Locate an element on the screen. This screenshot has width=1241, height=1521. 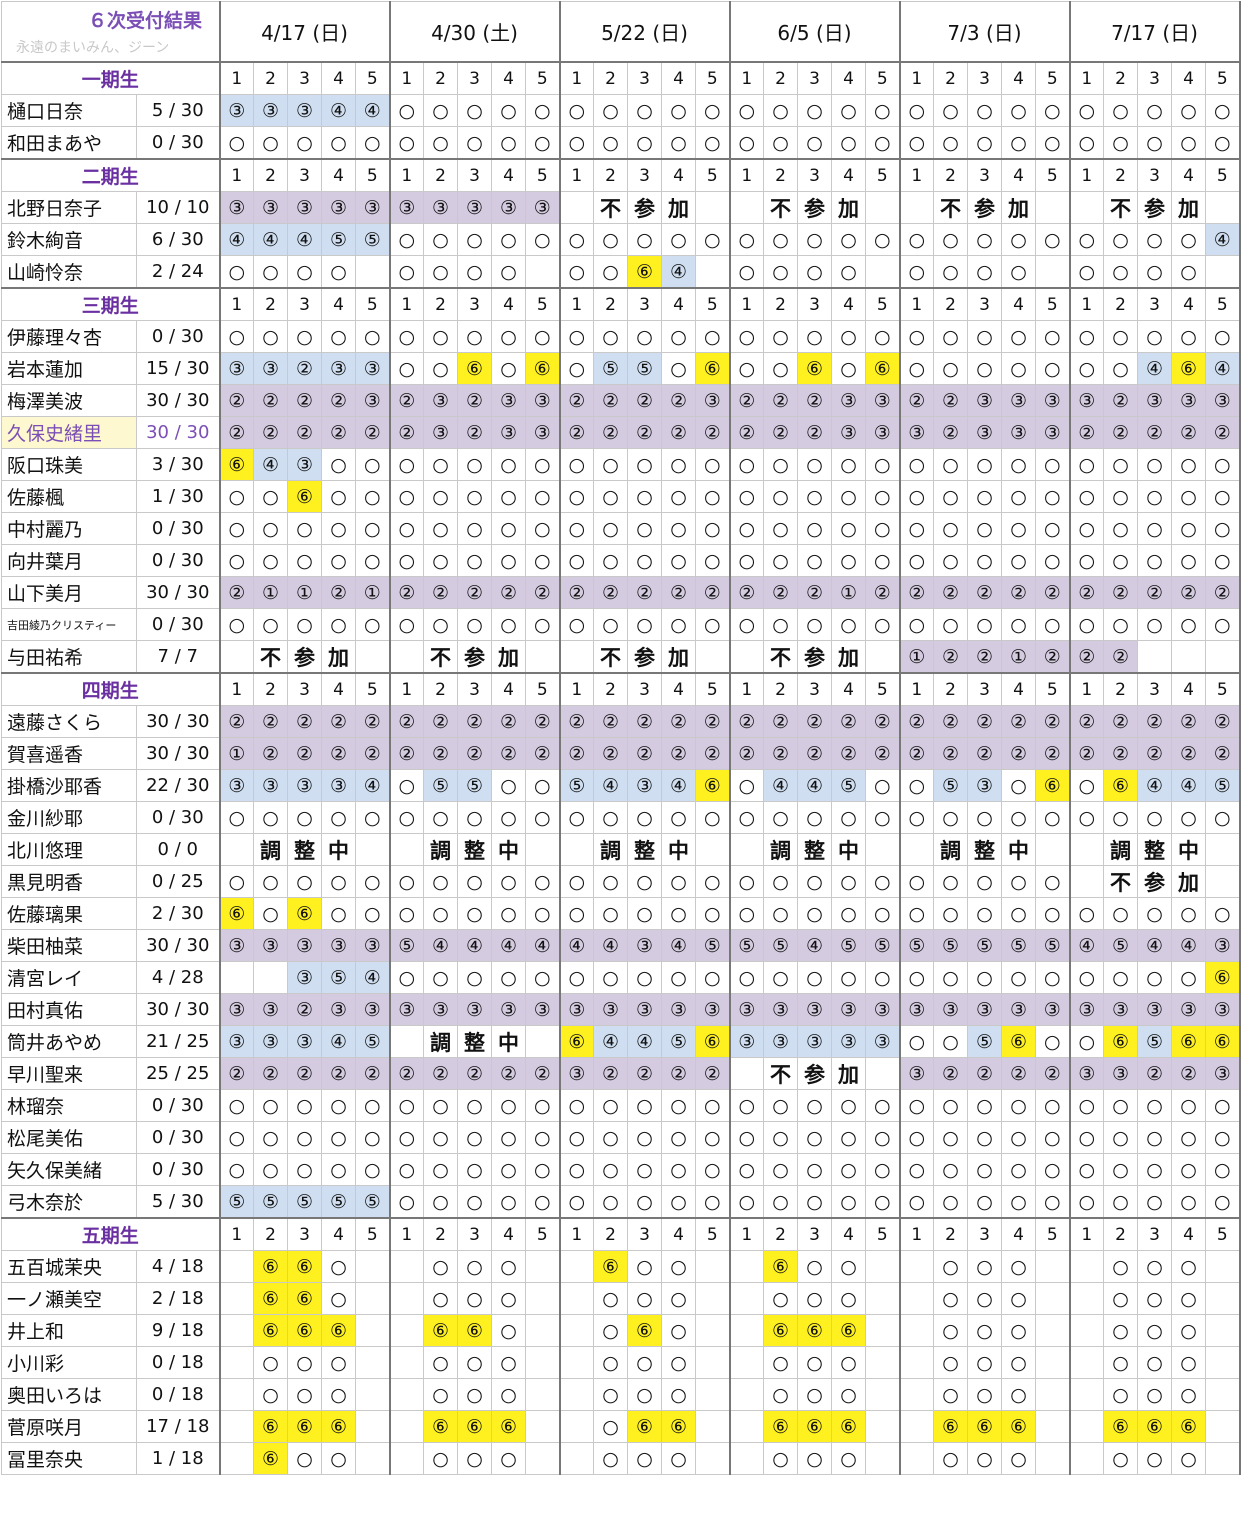
generation-header-row: 二期生 1 2 3 4 5 1 2 3 4 5 1 2 3 4 5 1 2 3 4 5 1 2 3 4 5 1 2 3 4 5 is located at coordinates (621, 175).